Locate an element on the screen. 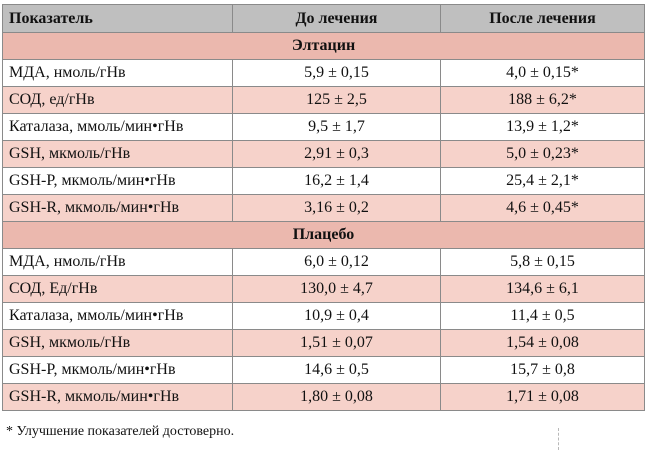  table-row: СОД, Ед/гНв 130,0 ± 4,7 134,6 ± 6,1 is located at coordinates (323, 289).